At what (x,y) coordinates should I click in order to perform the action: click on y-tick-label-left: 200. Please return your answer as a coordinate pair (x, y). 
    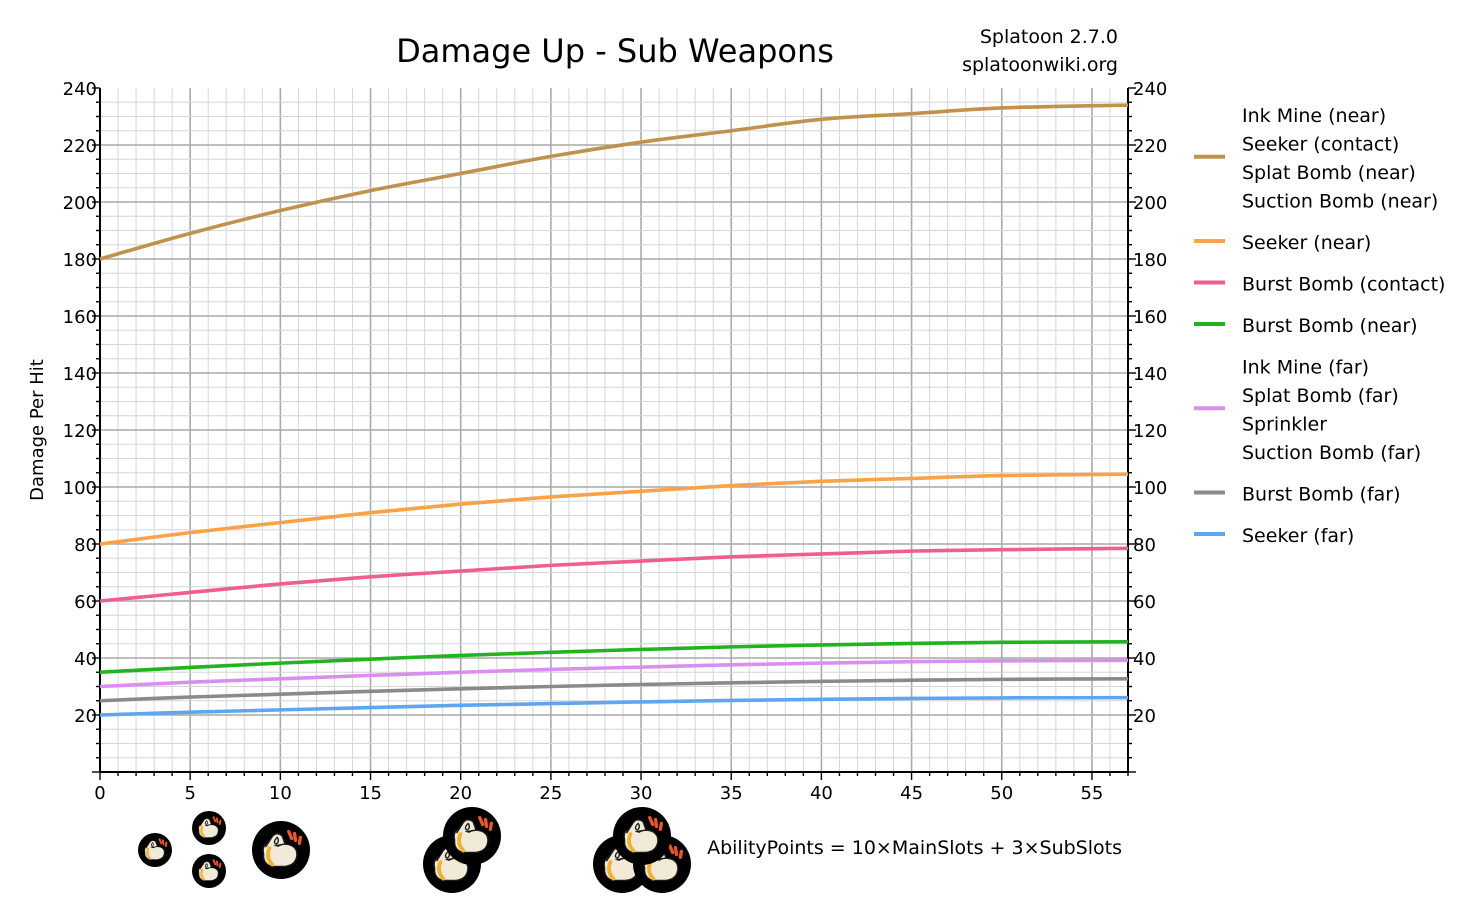
    Looking at the image, I should click on (80, 203).